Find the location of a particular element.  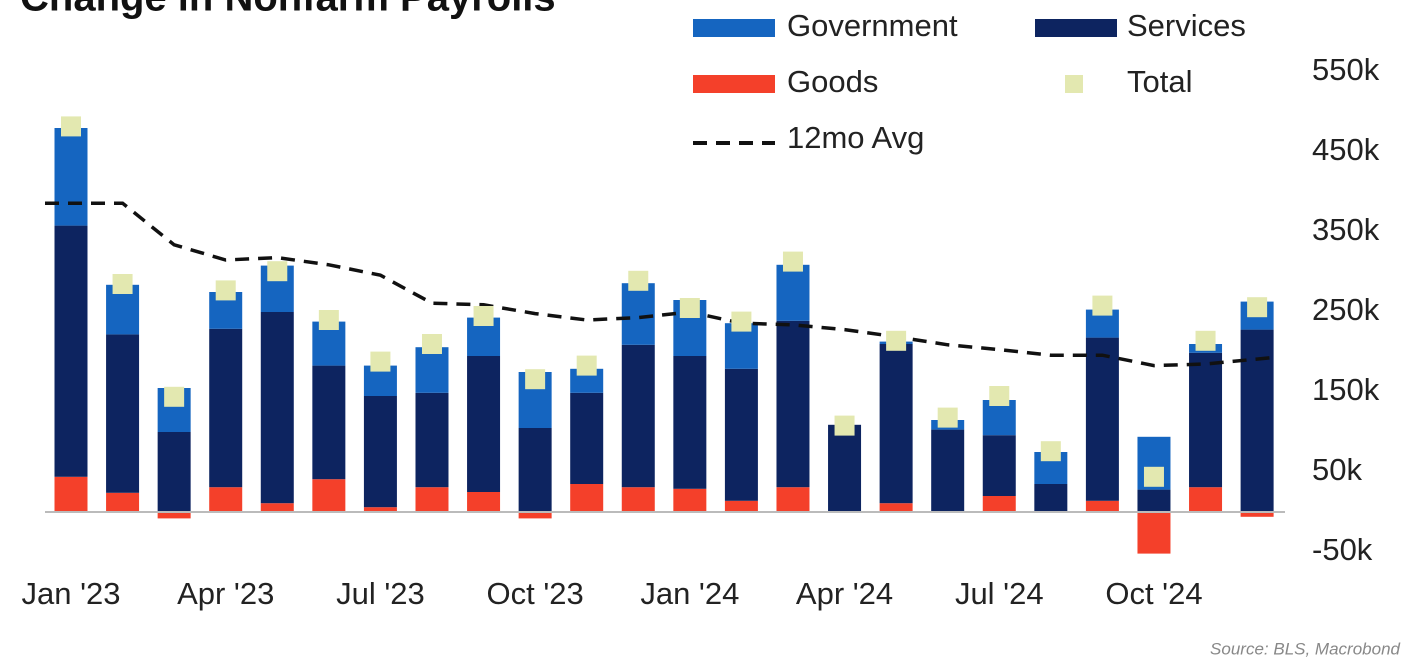

y-tick-label: 550k is located at coordinates (1346, 69).